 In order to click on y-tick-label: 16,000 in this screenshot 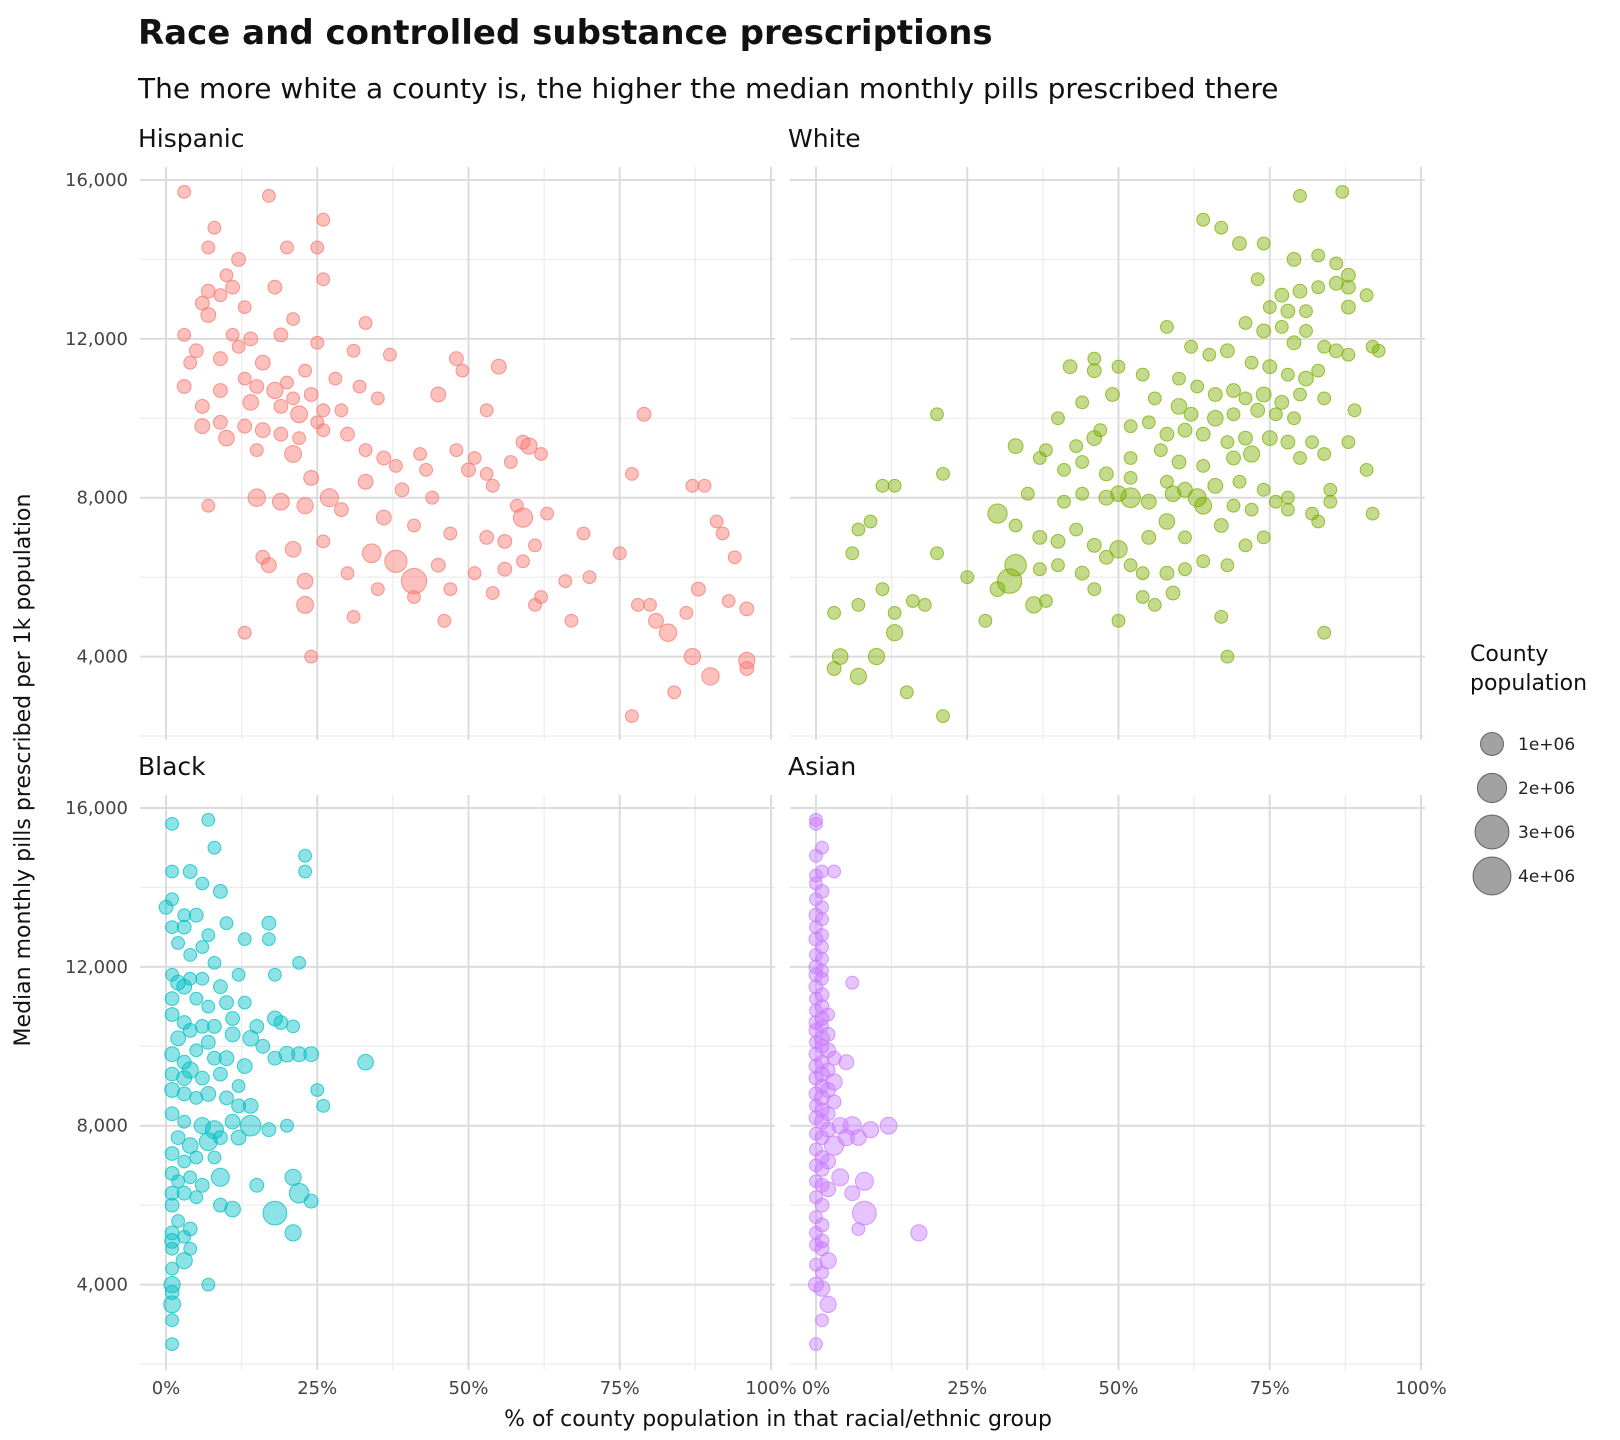, I will do `click(96, 180)`.